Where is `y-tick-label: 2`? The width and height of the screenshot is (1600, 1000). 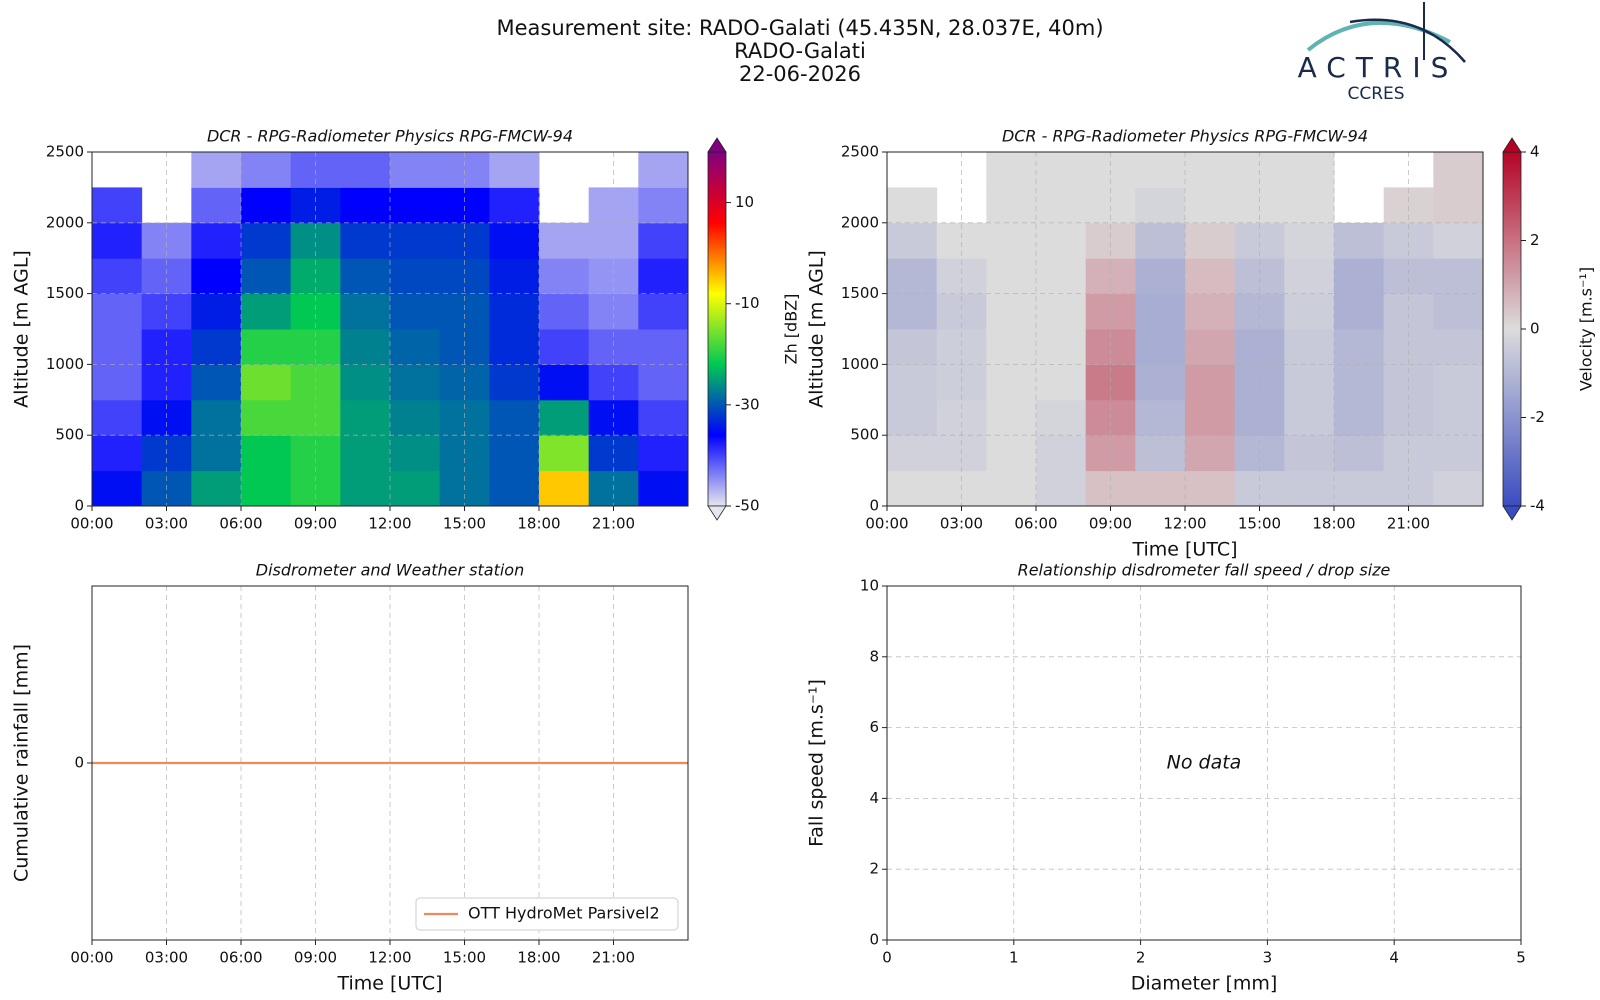
y-tick-label: 2 is located at coordinates (874, 869).